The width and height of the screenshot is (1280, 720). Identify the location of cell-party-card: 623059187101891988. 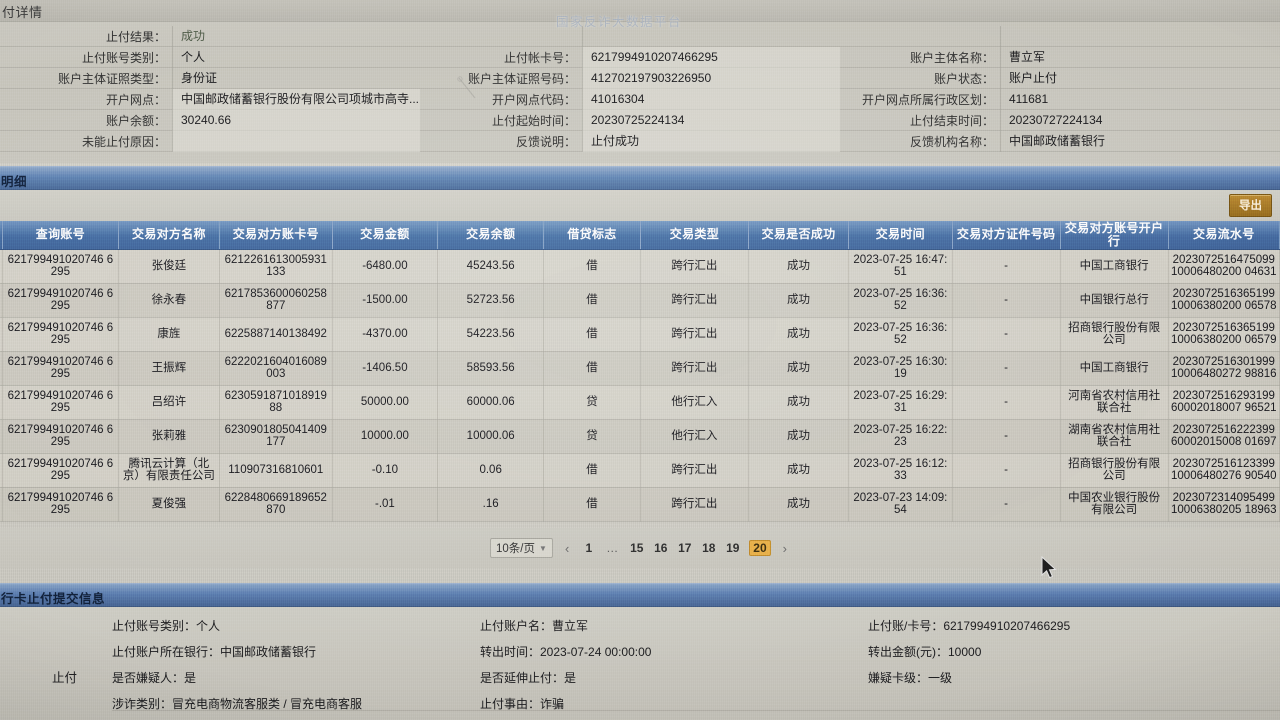
(276, 402).